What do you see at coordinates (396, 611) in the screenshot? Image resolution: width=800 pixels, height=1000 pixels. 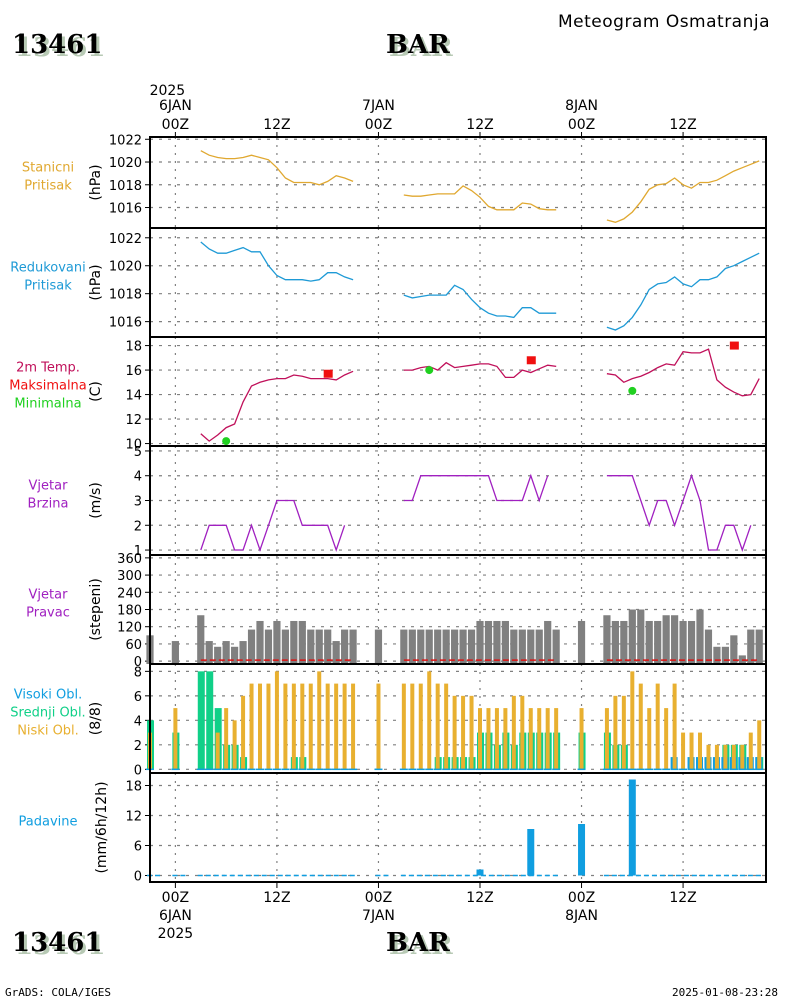 I see `panel-wind_direction: 0 60 120 180 240 300 360 (stepeni) Vjetar Pravac` at bounding box center [396, 611].